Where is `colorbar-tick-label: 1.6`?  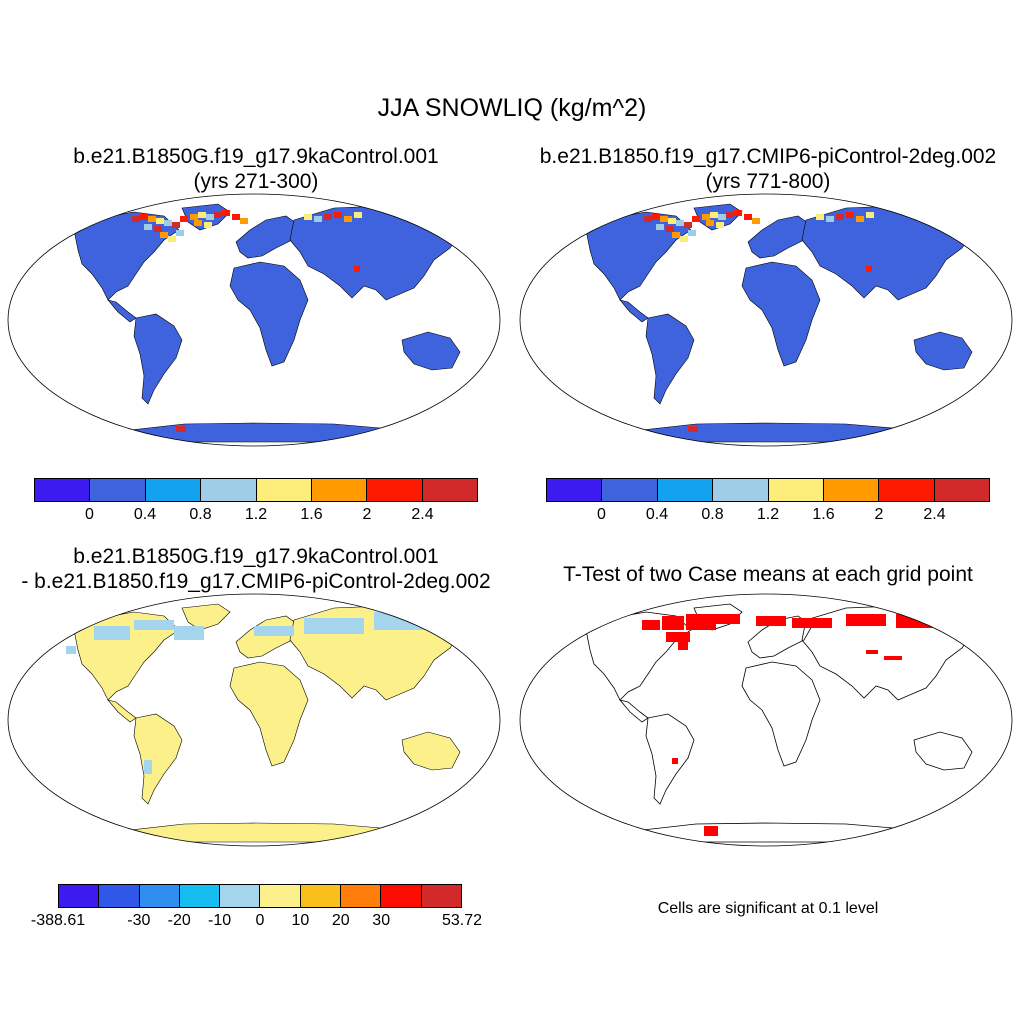 colorbar-tick-label: 1.6 is located at coordinates (823, 514).